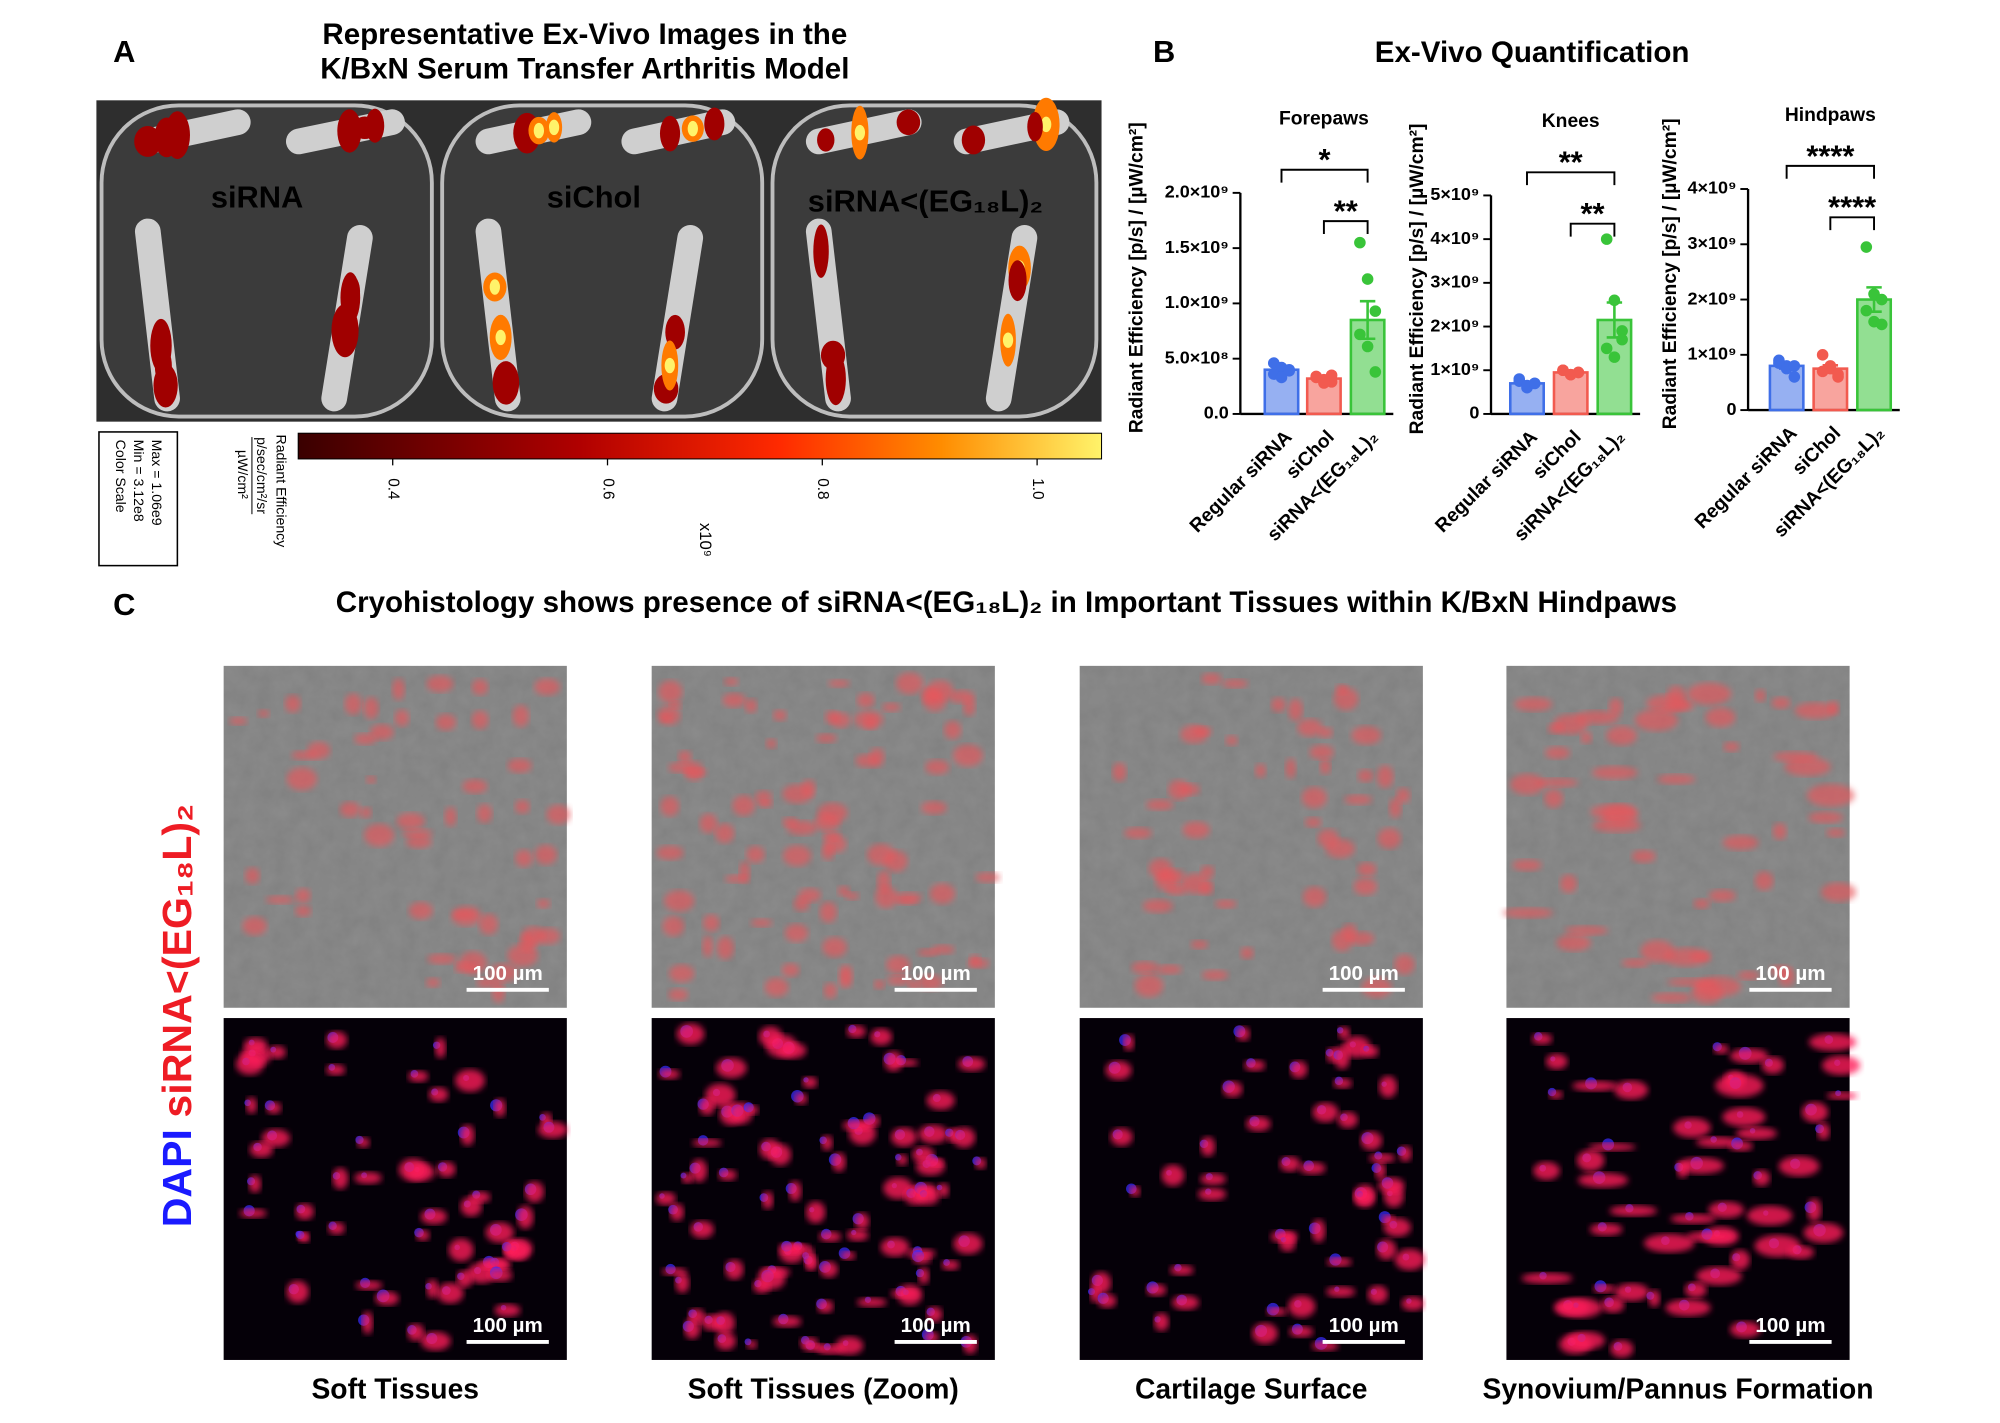 The width and height of the screenshot is (2000, 1423). Describe the element at coordinates (1164, 51) in the screenshot. I see `panel-letter: B` at that location.